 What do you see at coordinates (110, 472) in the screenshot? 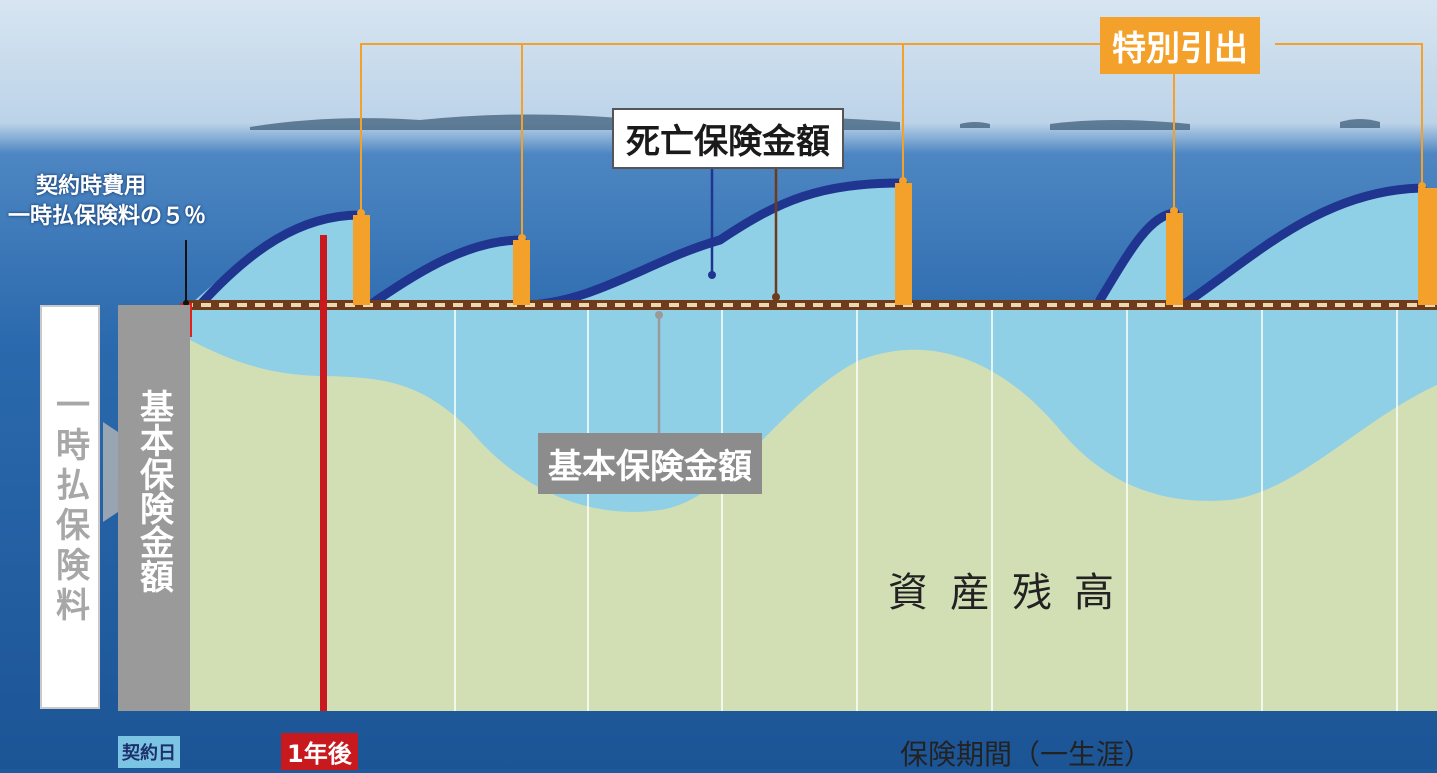
I see `conversion-arrow` at bounding box center [110, 472].